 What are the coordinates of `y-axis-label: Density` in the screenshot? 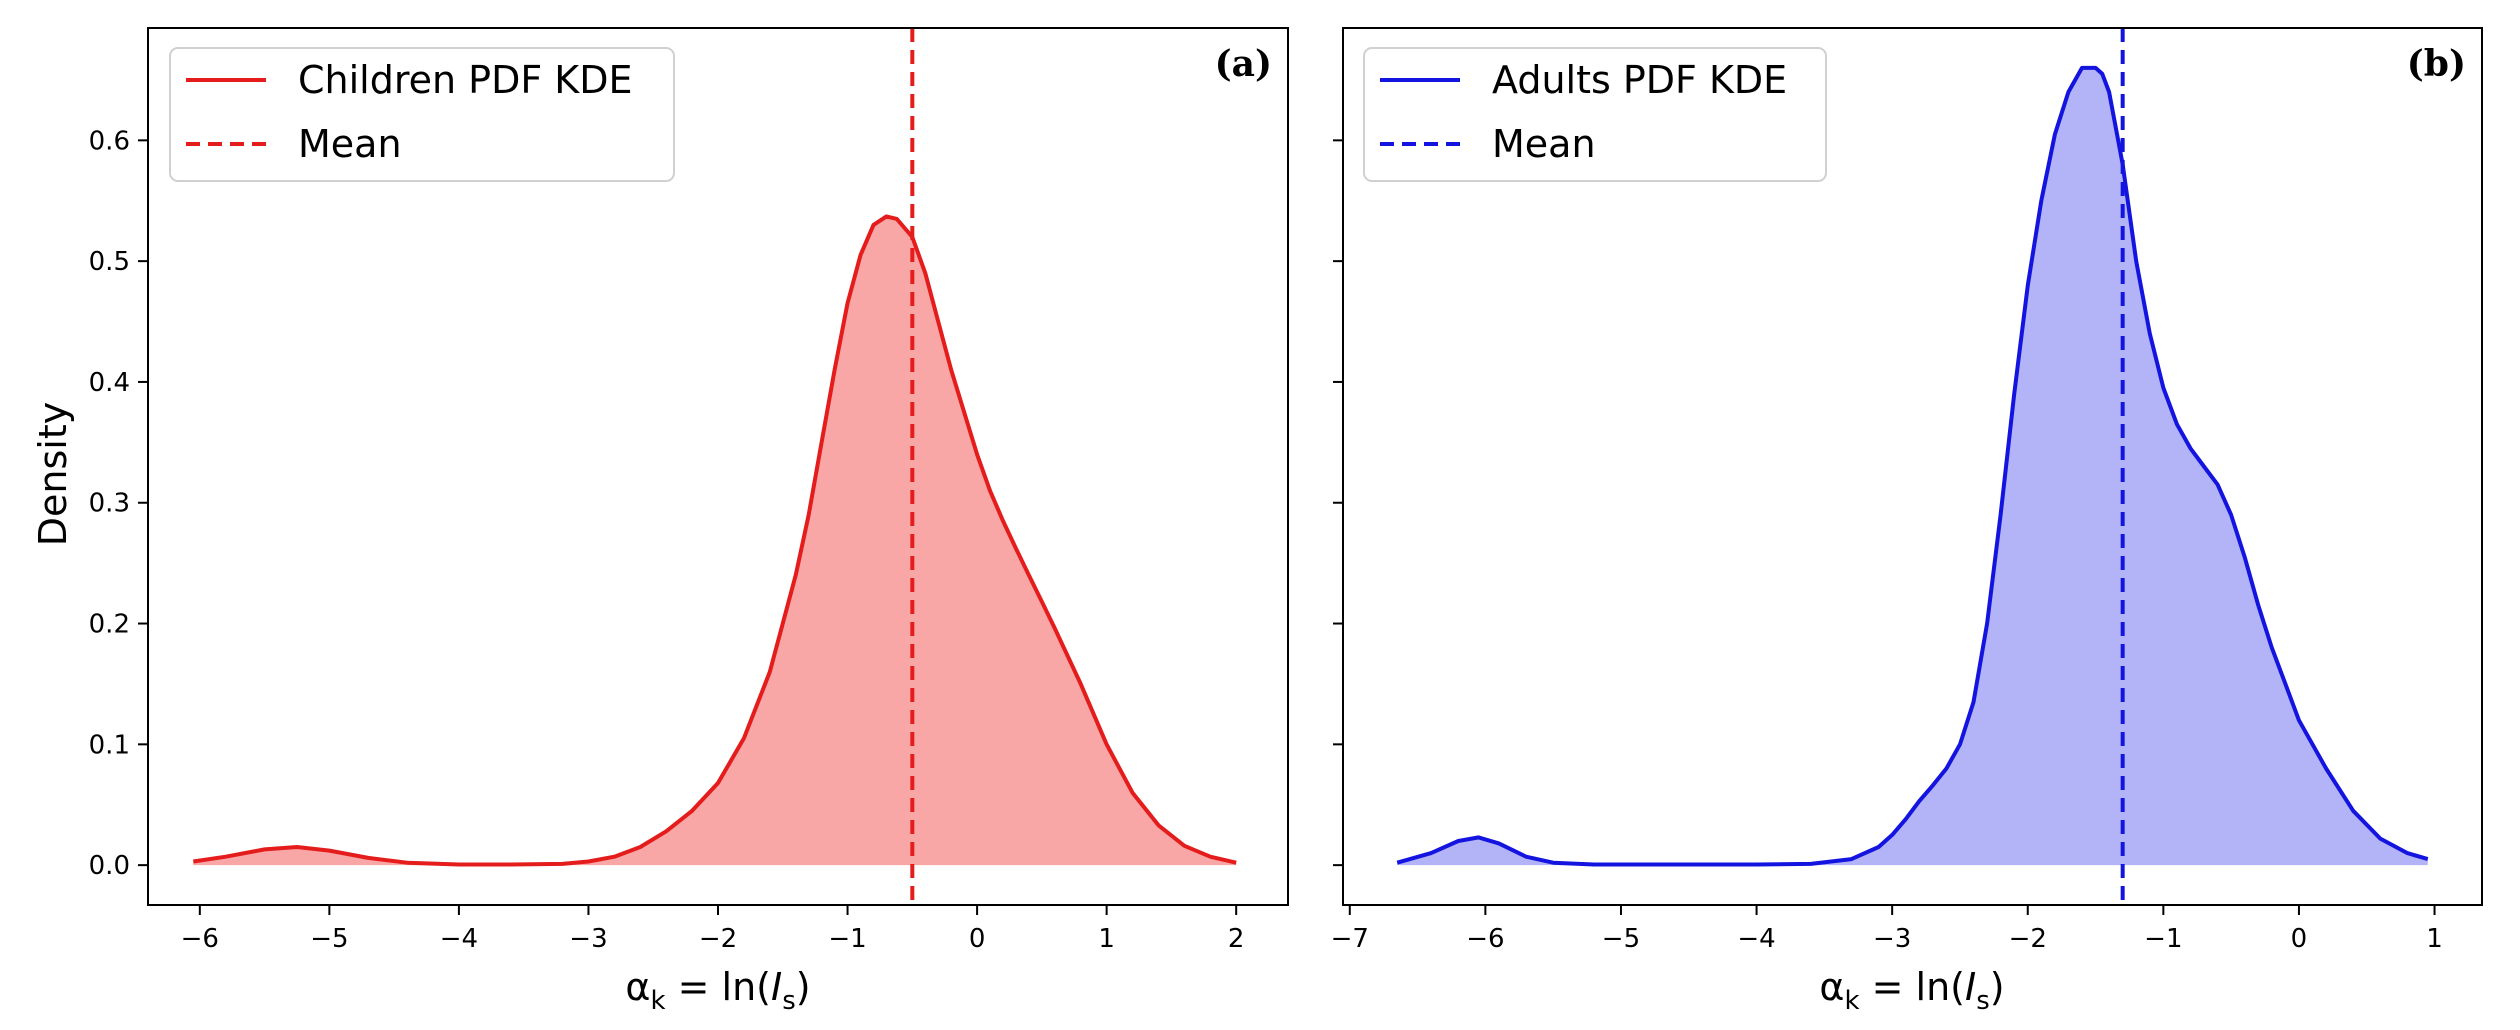 It's located at (53, 474).